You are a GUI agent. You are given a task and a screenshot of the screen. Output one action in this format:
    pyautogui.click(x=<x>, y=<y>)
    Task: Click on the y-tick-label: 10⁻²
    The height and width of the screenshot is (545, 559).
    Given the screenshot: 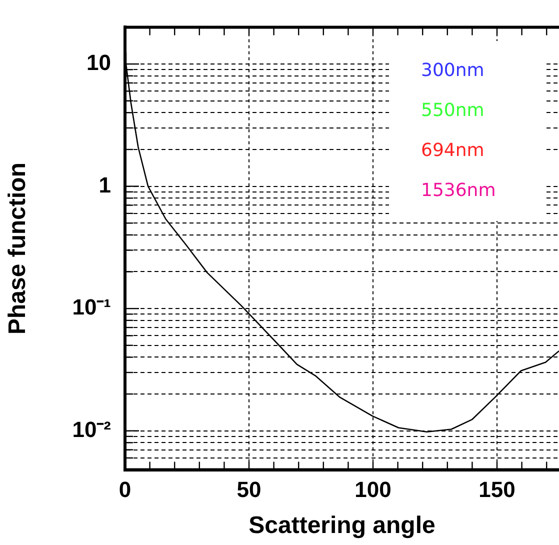 What is the action you would take?
    pyautogui.click(x=91, y=429)
    